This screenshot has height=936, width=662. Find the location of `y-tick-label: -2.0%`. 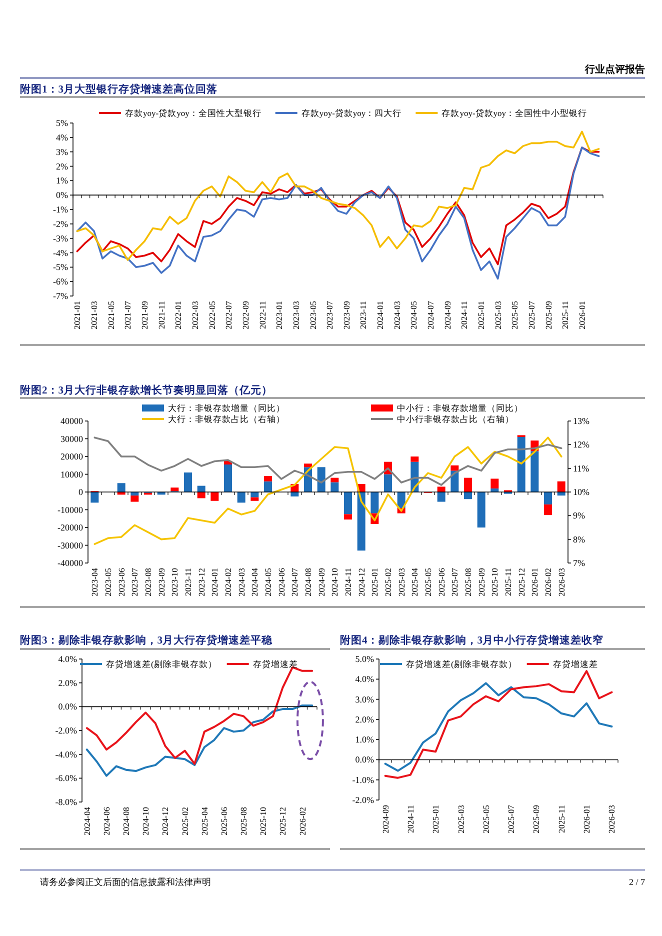

y-tick-label: -2.0% is located at coordinates (363, 800).